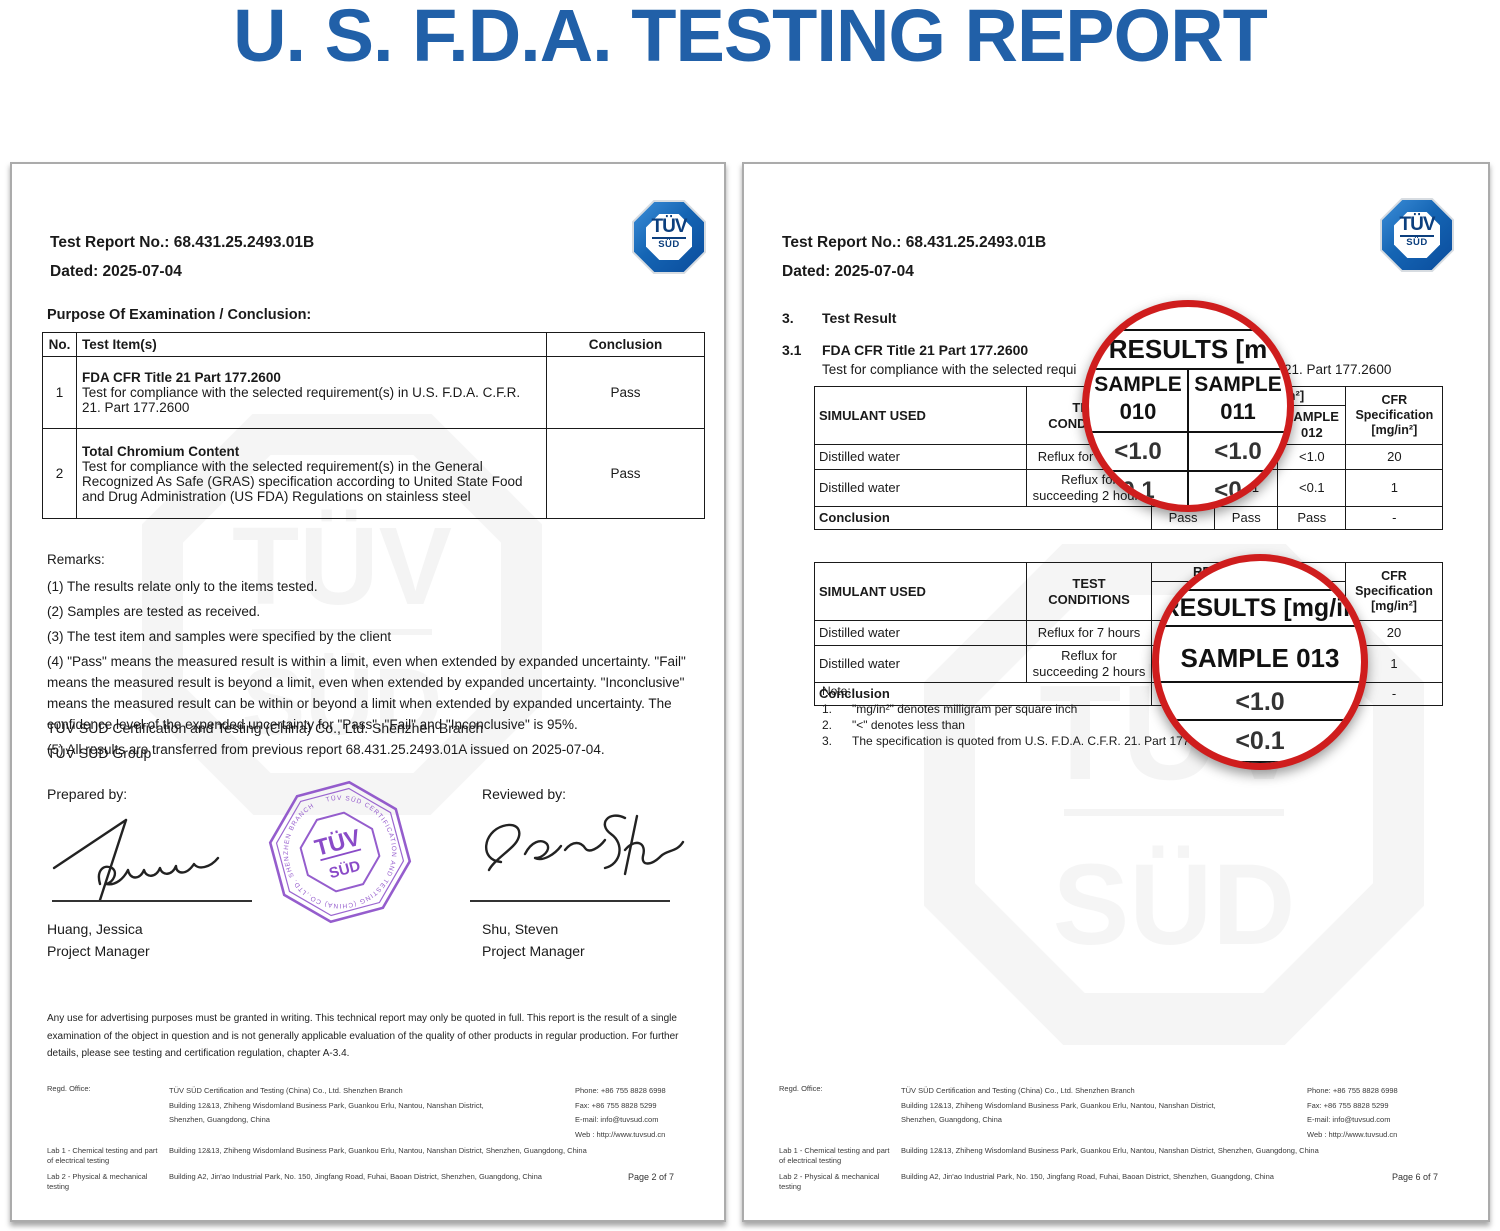 The image size is (1500, 1231). What do you see at coordinates (1394, 488) in the screenshot?
I see `cfr-value: 1` at bounding box center [1394, 488].